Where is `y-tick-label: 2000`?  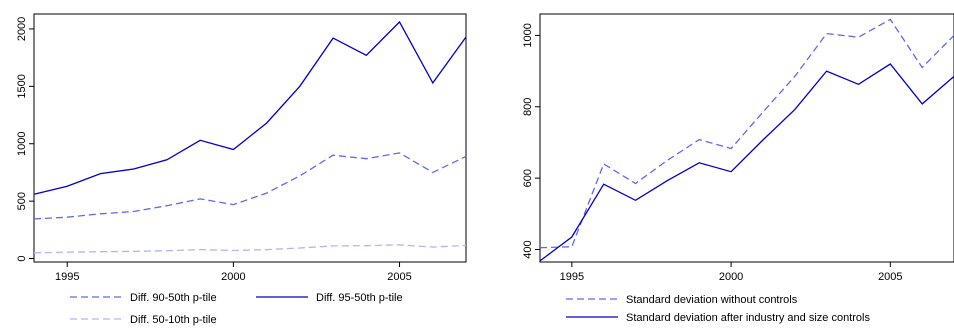
y-tick-label: 2000 is located at coordinates (22, 29).